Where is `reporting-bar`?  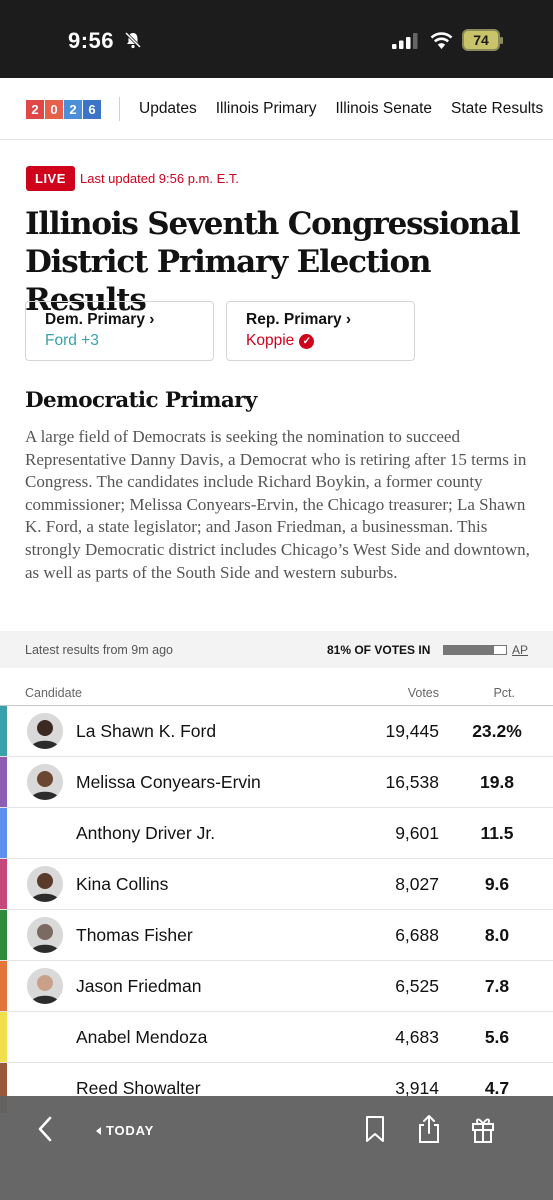 reporting-bar is located at coordinates (475, 650).